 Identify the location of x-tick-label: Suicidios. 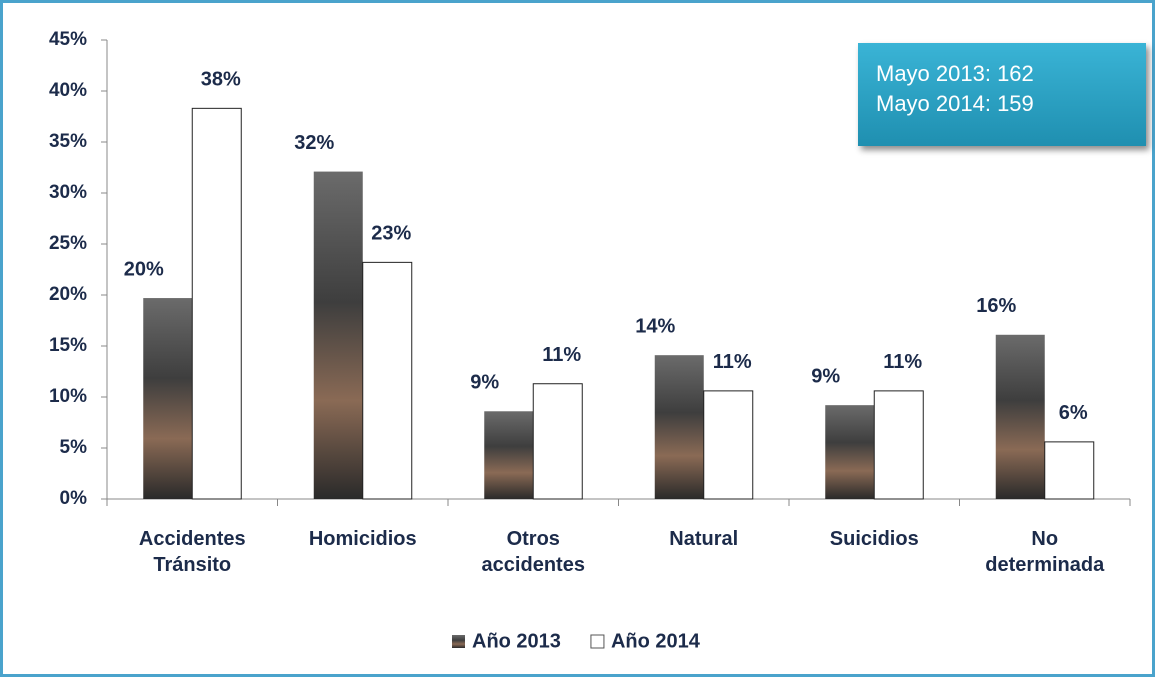
(874, 539).